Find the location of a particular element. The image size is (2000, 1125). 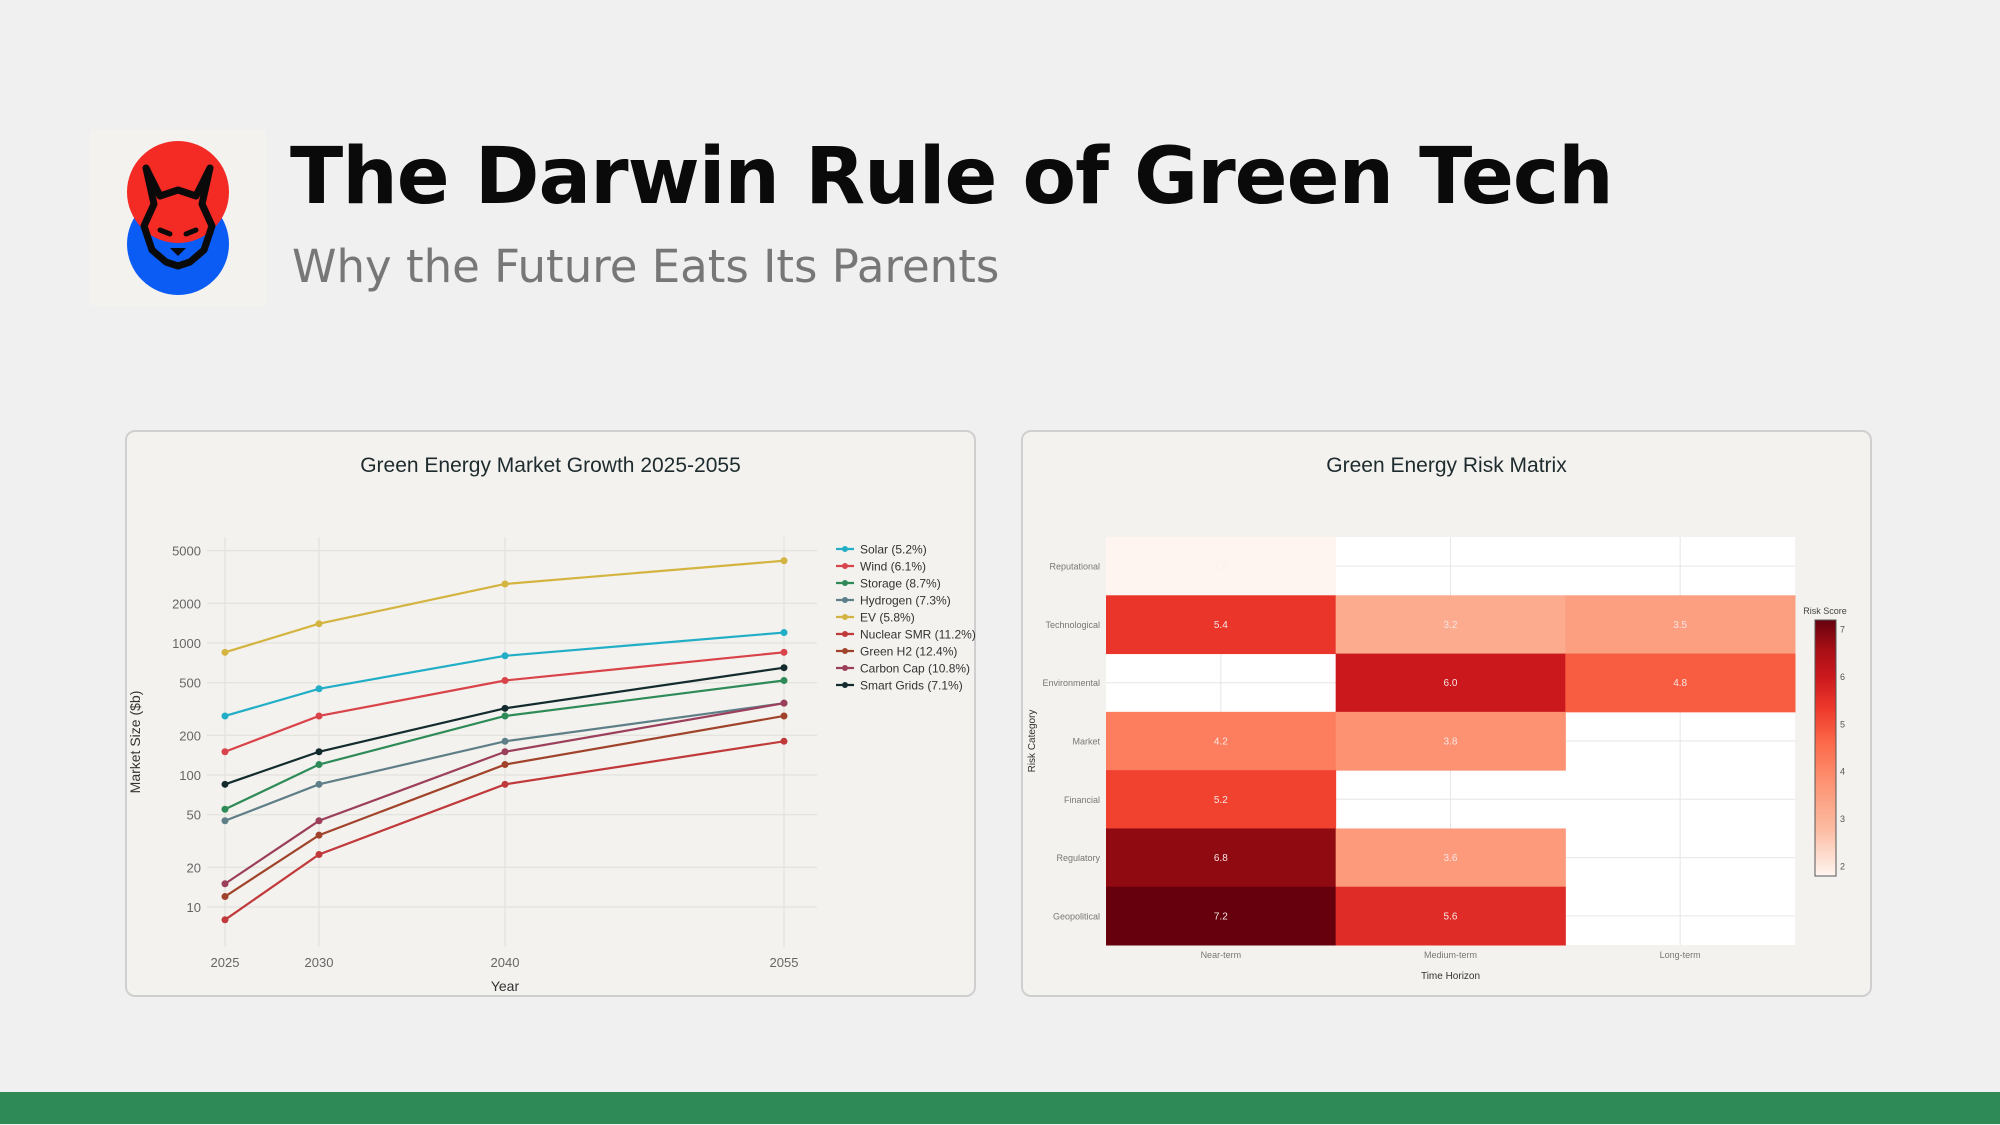

footer-bar is located at coordinates (1000, 1108).